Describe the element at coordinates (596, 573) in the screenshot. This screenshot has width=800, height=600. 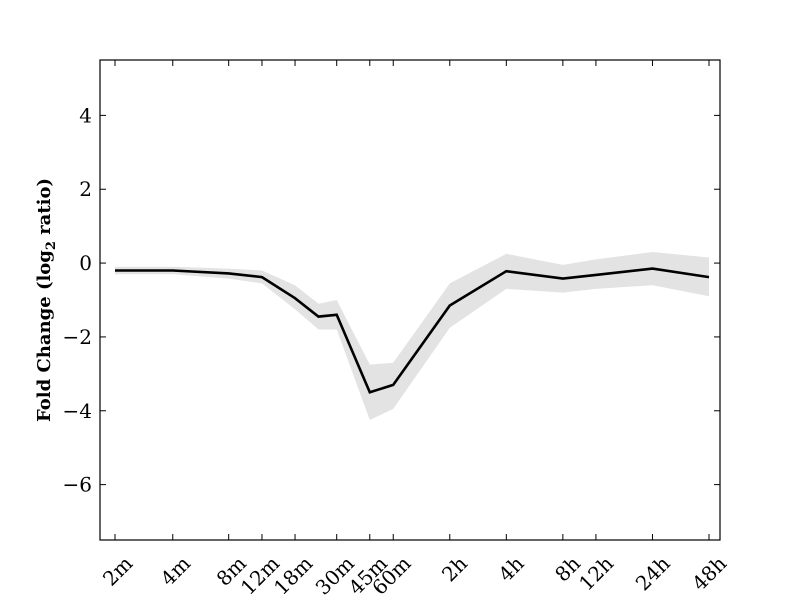
I see `x-tick-label: 12h` at that location.